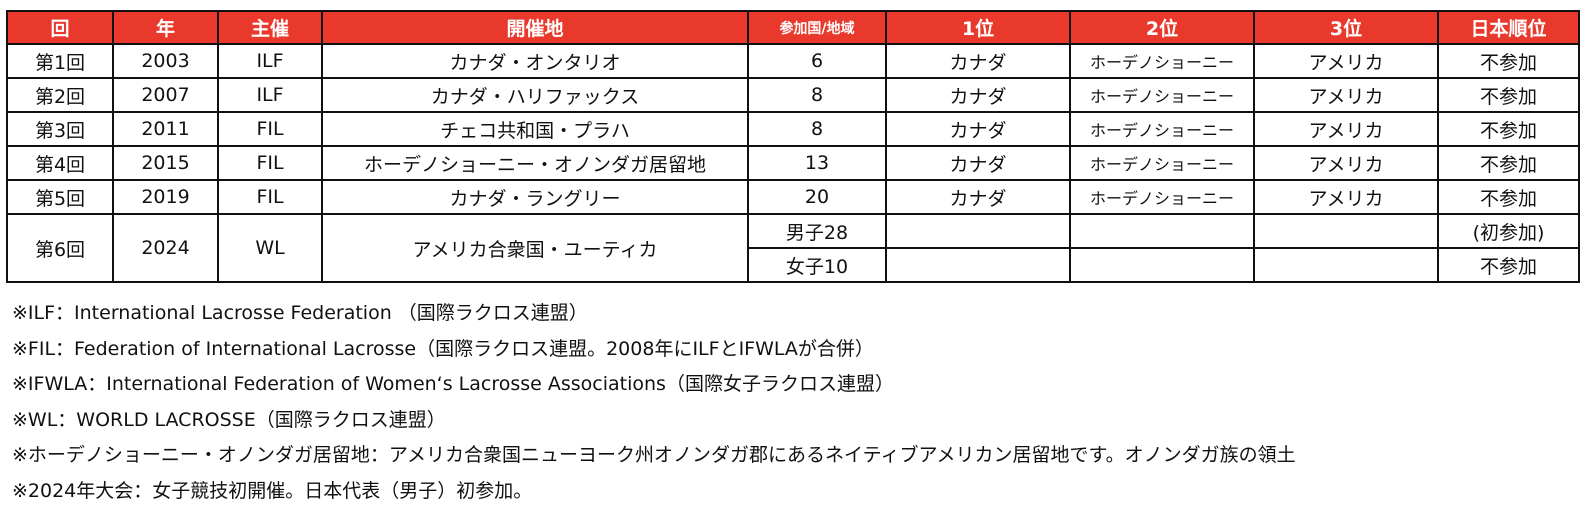 The height and width of the screenshot is (522, 1586). What do you see at coordinates (60, 27) in the screenshot?
I see `header-kai: 回` at bounding box center [60, 27].